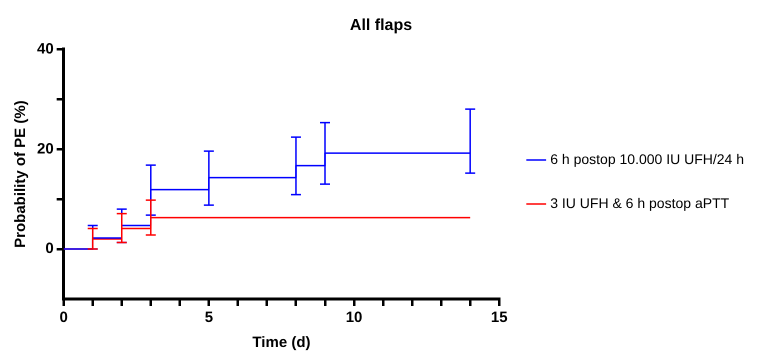 The image size is (762, 364). What do you see at coordinates (21, 174) in the screenshot?
I see `y-axis-title: Probability of PE (%)` at bounding box center [21, 174].